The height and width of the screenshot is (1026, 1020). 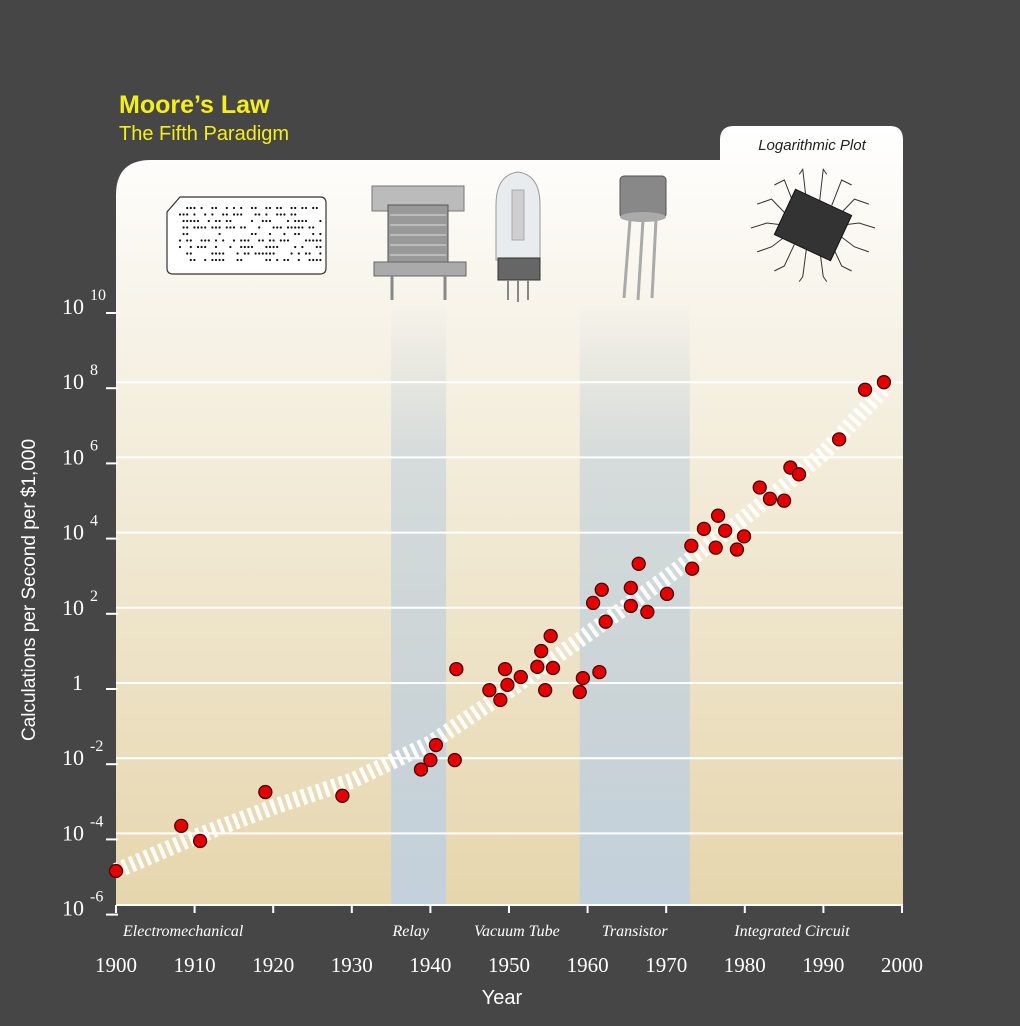 I want to click on paradigm-label: Transistor, so click(x=635, y=931).